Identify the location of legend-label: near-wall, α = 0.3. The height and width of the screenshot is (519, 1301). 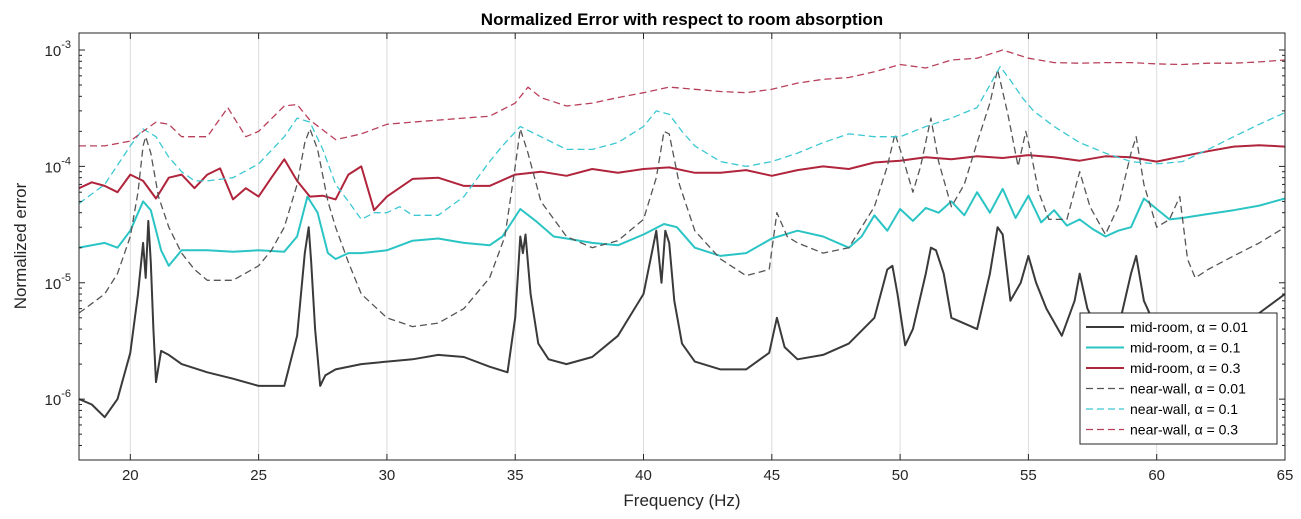
(1184, 430).